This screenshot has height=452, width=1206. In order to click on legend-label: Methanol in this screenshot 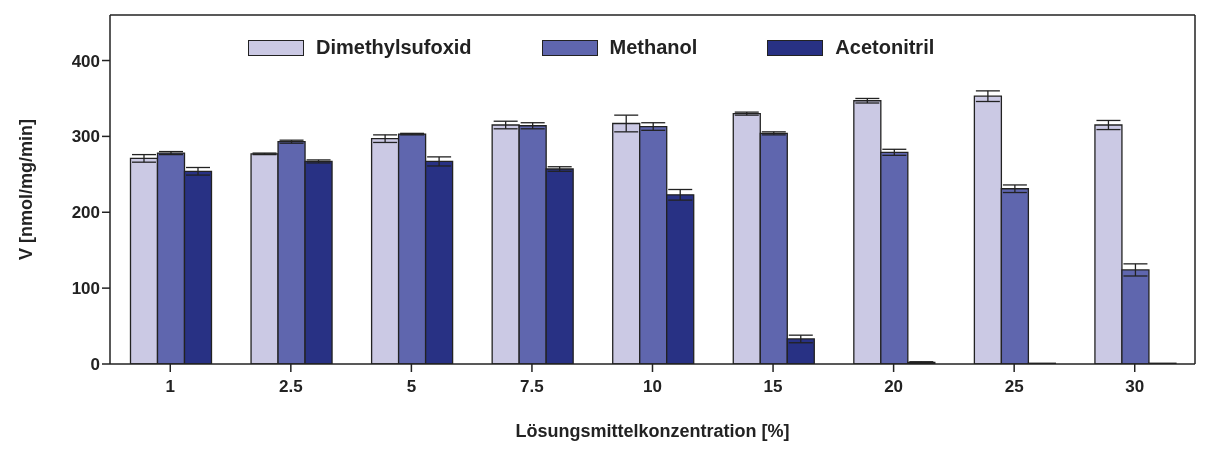, I will do `click(653, 47)`.